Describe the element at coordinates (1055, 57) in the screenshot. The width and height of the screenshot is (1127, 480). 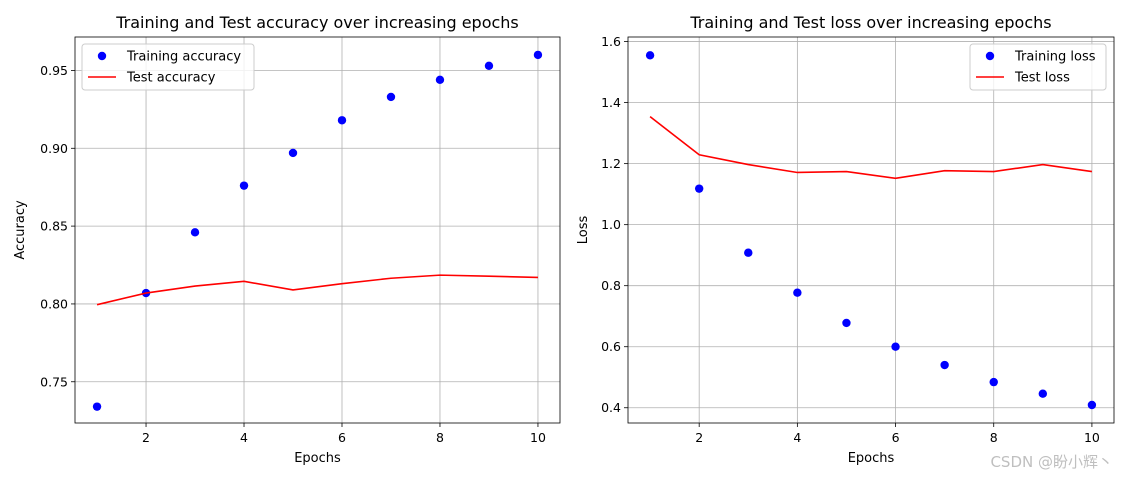
I see `chart-2-legend-training-loss-label: Training loss` at that location.